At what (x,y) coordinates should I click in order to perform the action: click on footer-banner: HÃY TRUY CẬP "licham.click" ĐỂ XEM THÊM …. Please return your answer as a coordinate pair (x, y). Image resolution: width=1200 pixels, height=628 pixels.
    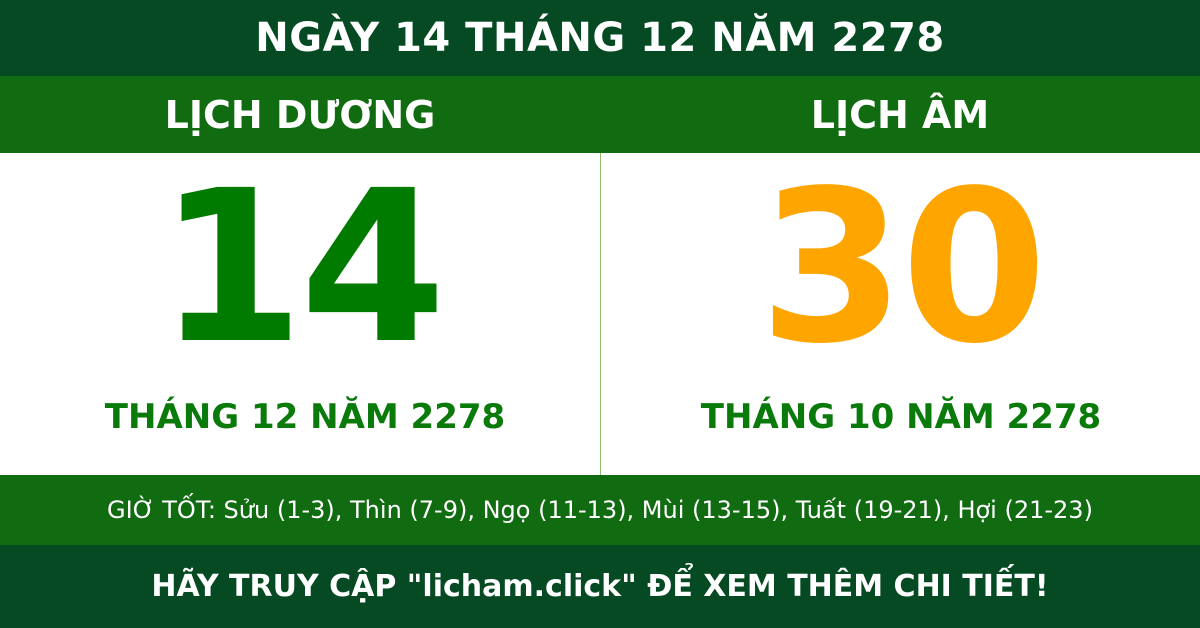
    Looking at the image, I should click on (600, 586).